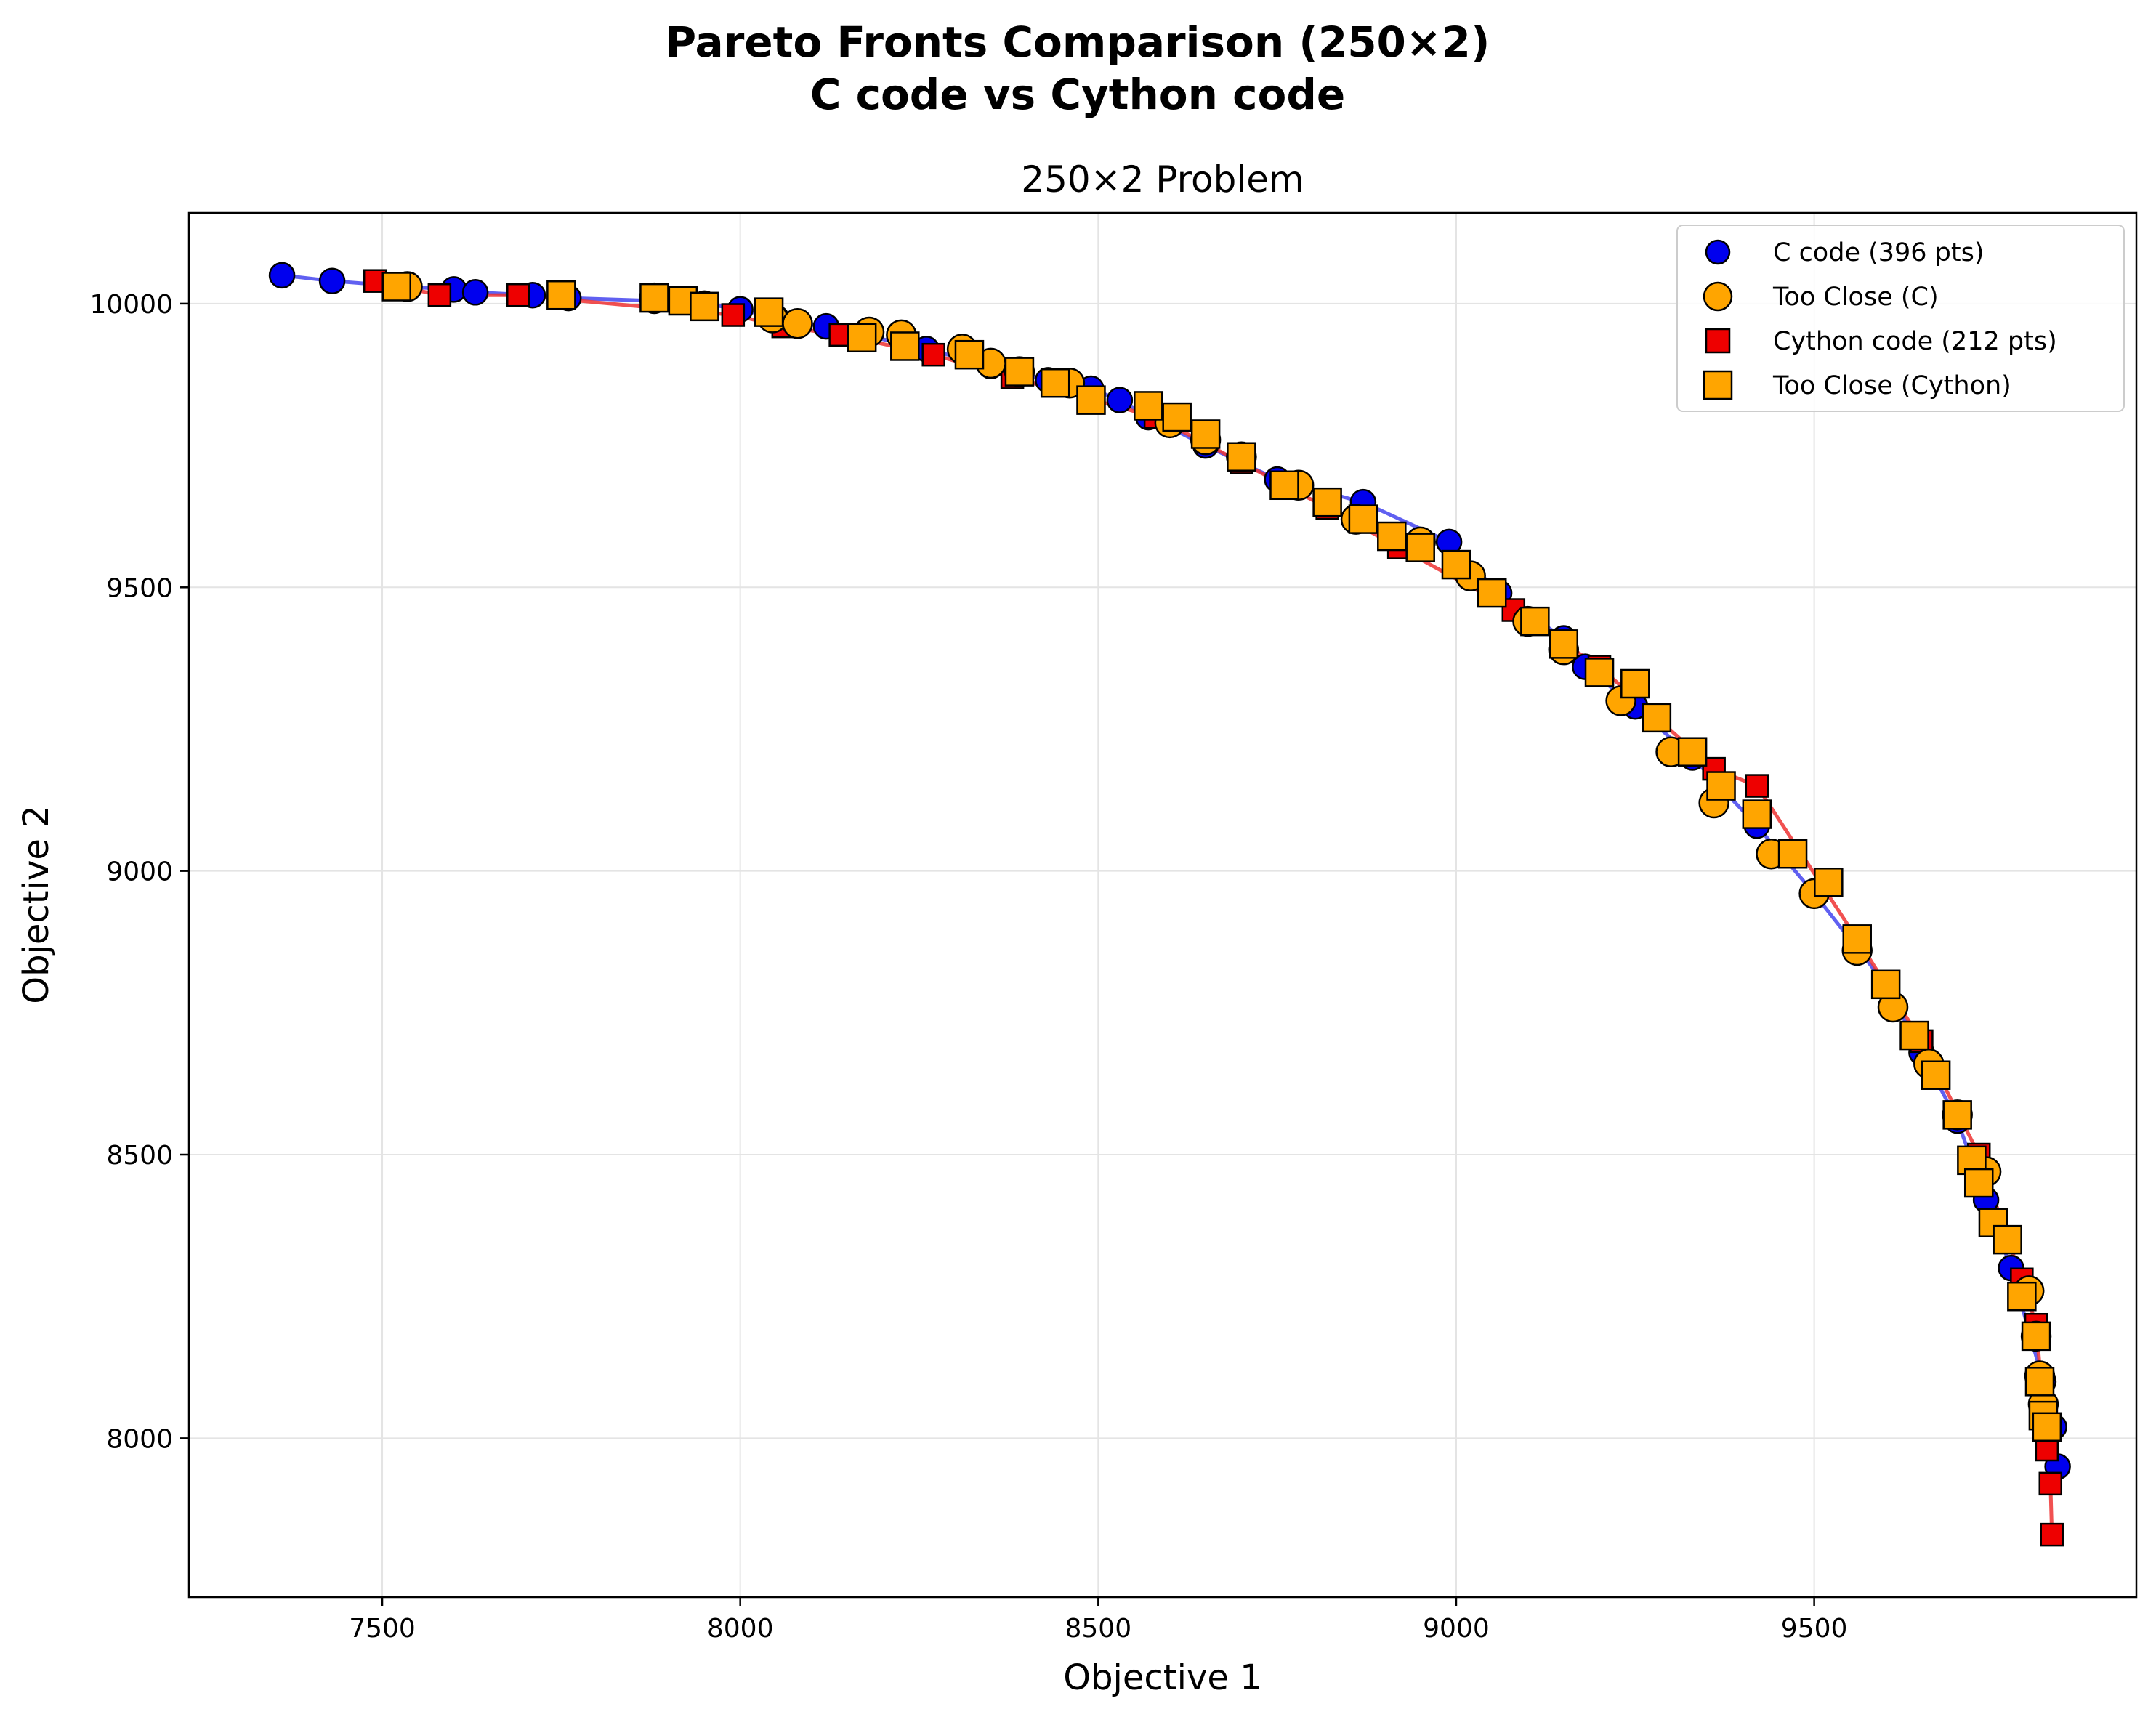 The width and height of the screenshot is (2156, 1717). Describe the element at coordinates (1098, 1629) in the screenshot. I see `x-tick-label: 8500` at that location.